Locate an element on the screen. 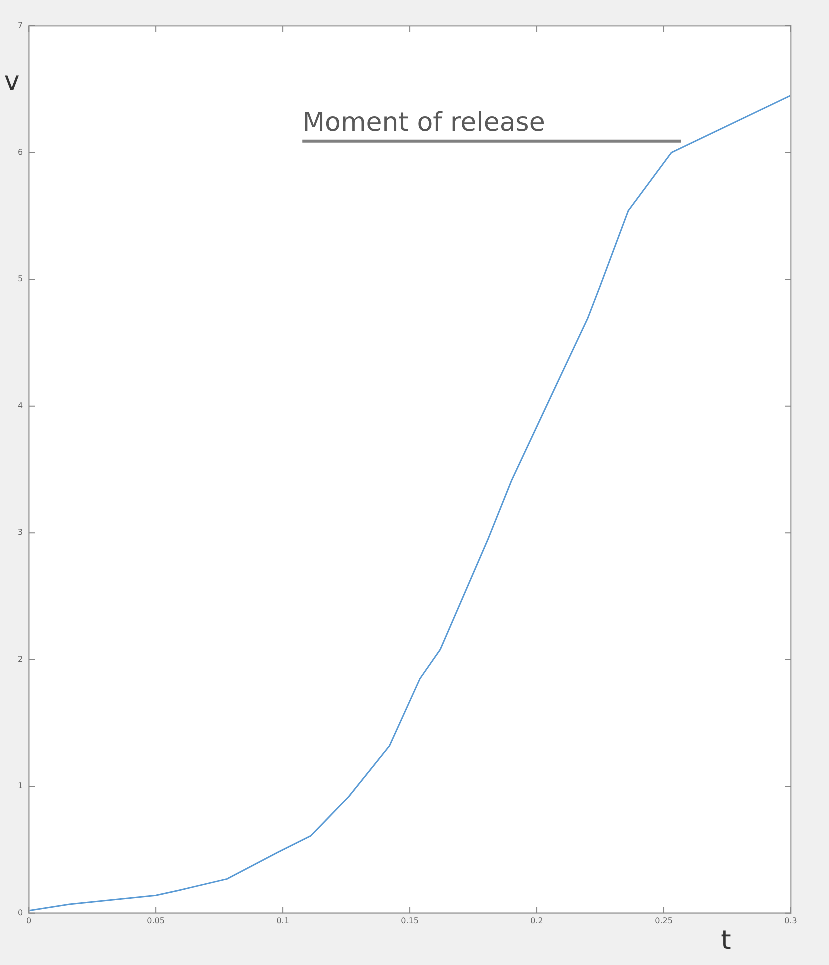  y-tick-label: 2 is located at coordinates (21, 659).